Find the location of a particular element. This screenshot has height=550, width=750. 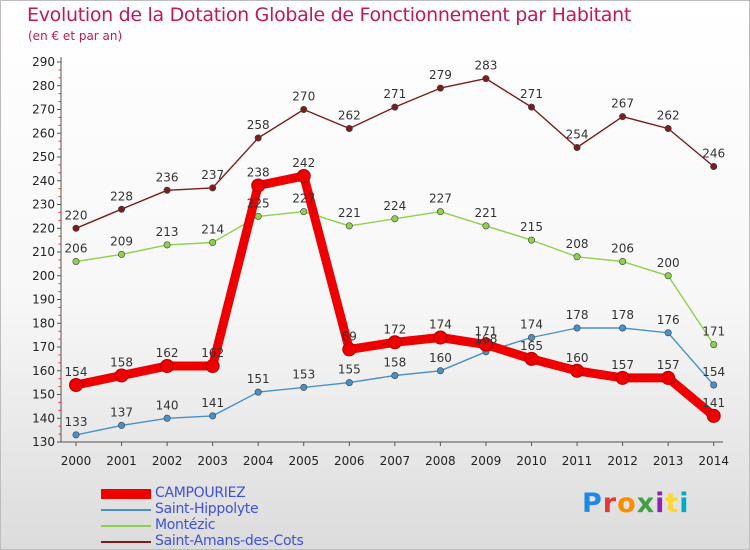

y-tick-label: 210 is located at coordinates (43, 252).